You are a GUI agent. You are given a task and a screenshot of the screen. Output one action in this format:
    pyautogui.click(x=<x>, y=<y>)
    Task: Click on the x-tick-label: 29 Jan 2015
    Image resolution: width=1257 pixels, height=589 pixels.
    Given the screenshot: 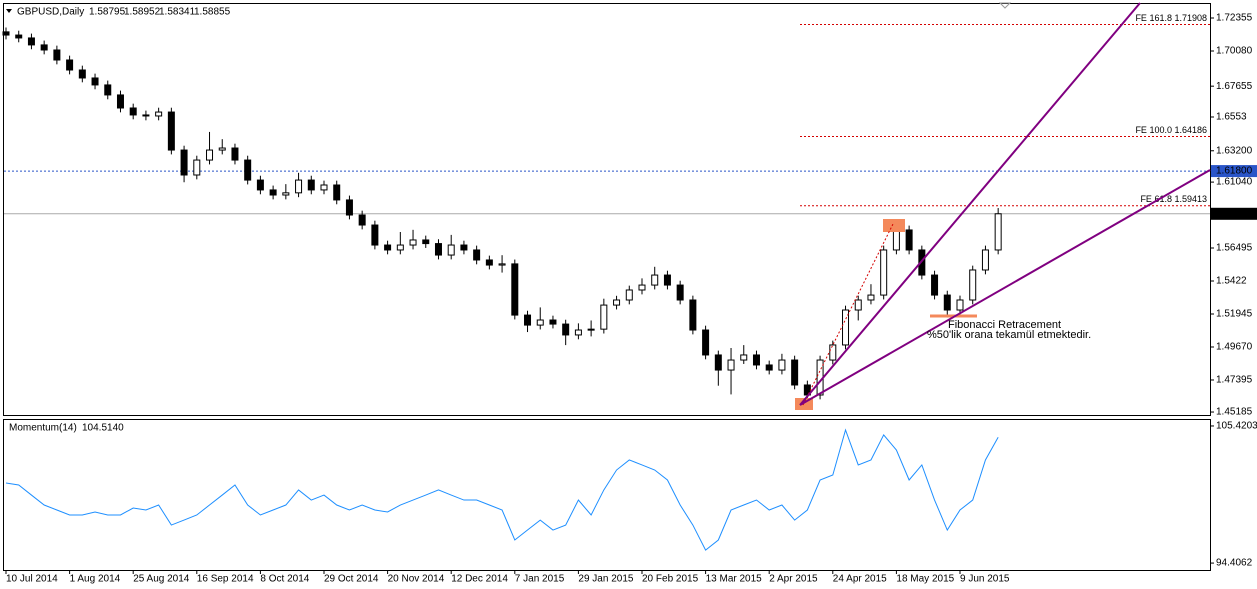 What is the action you would take?
    pyautogui.click(x=605, y=579)
    